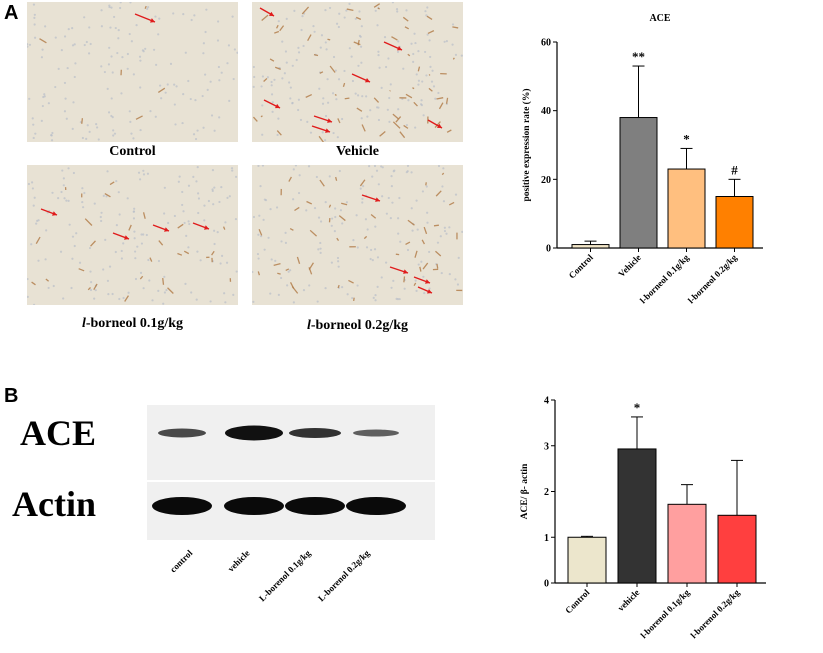 The width and height of the screenshot is (823, 653). Describe the element at coordinates (712, 278) in the screenshot. I see `x-tick-label: l-borneol 0.2g/kg` at that location.